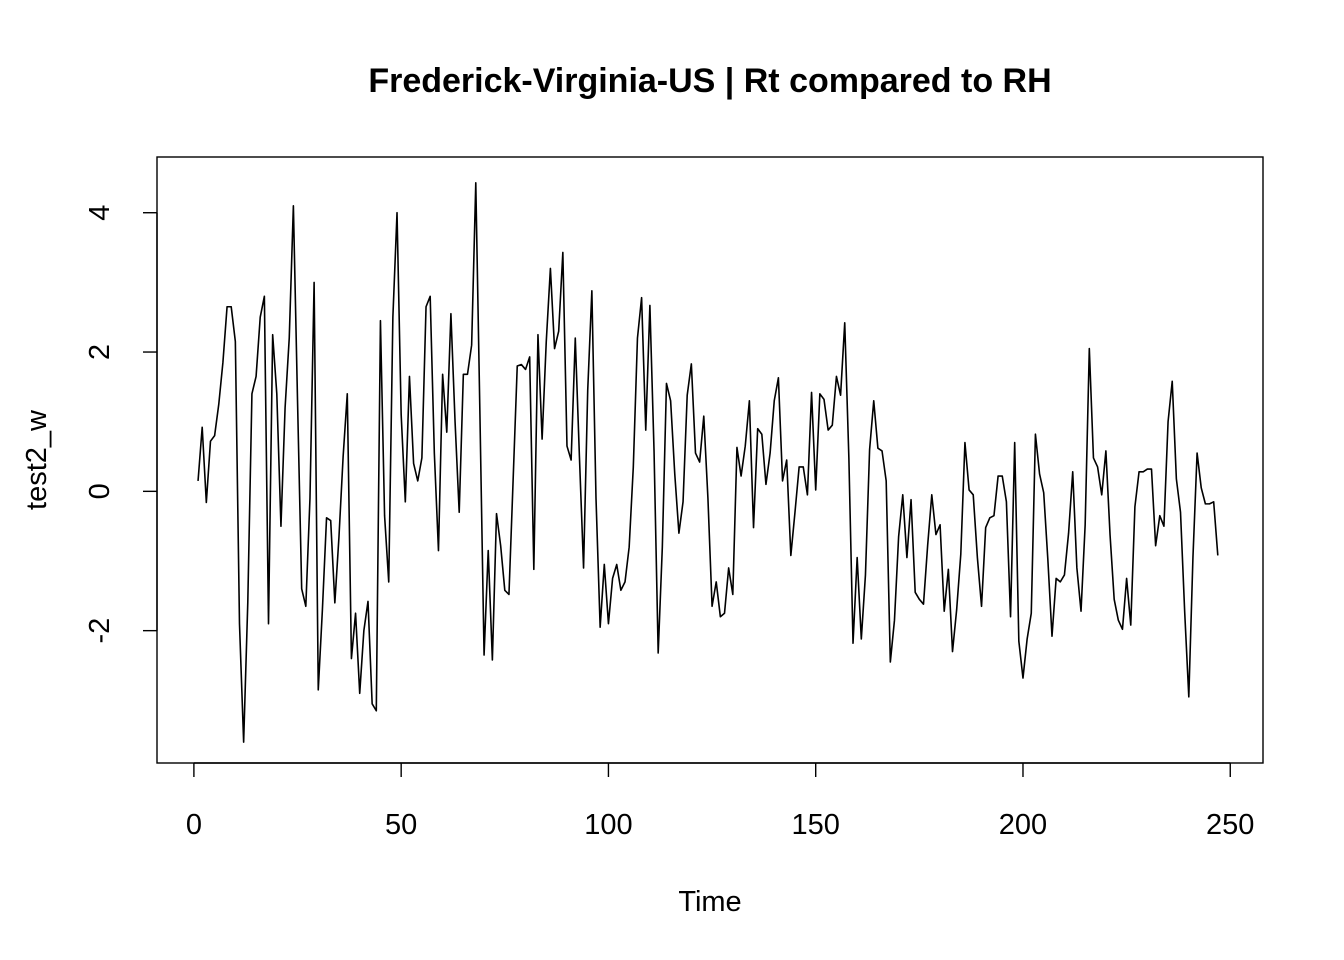 This screenshot has width=1344, height=960. I want to click on y-tick-label: 4, so click(100, 213).